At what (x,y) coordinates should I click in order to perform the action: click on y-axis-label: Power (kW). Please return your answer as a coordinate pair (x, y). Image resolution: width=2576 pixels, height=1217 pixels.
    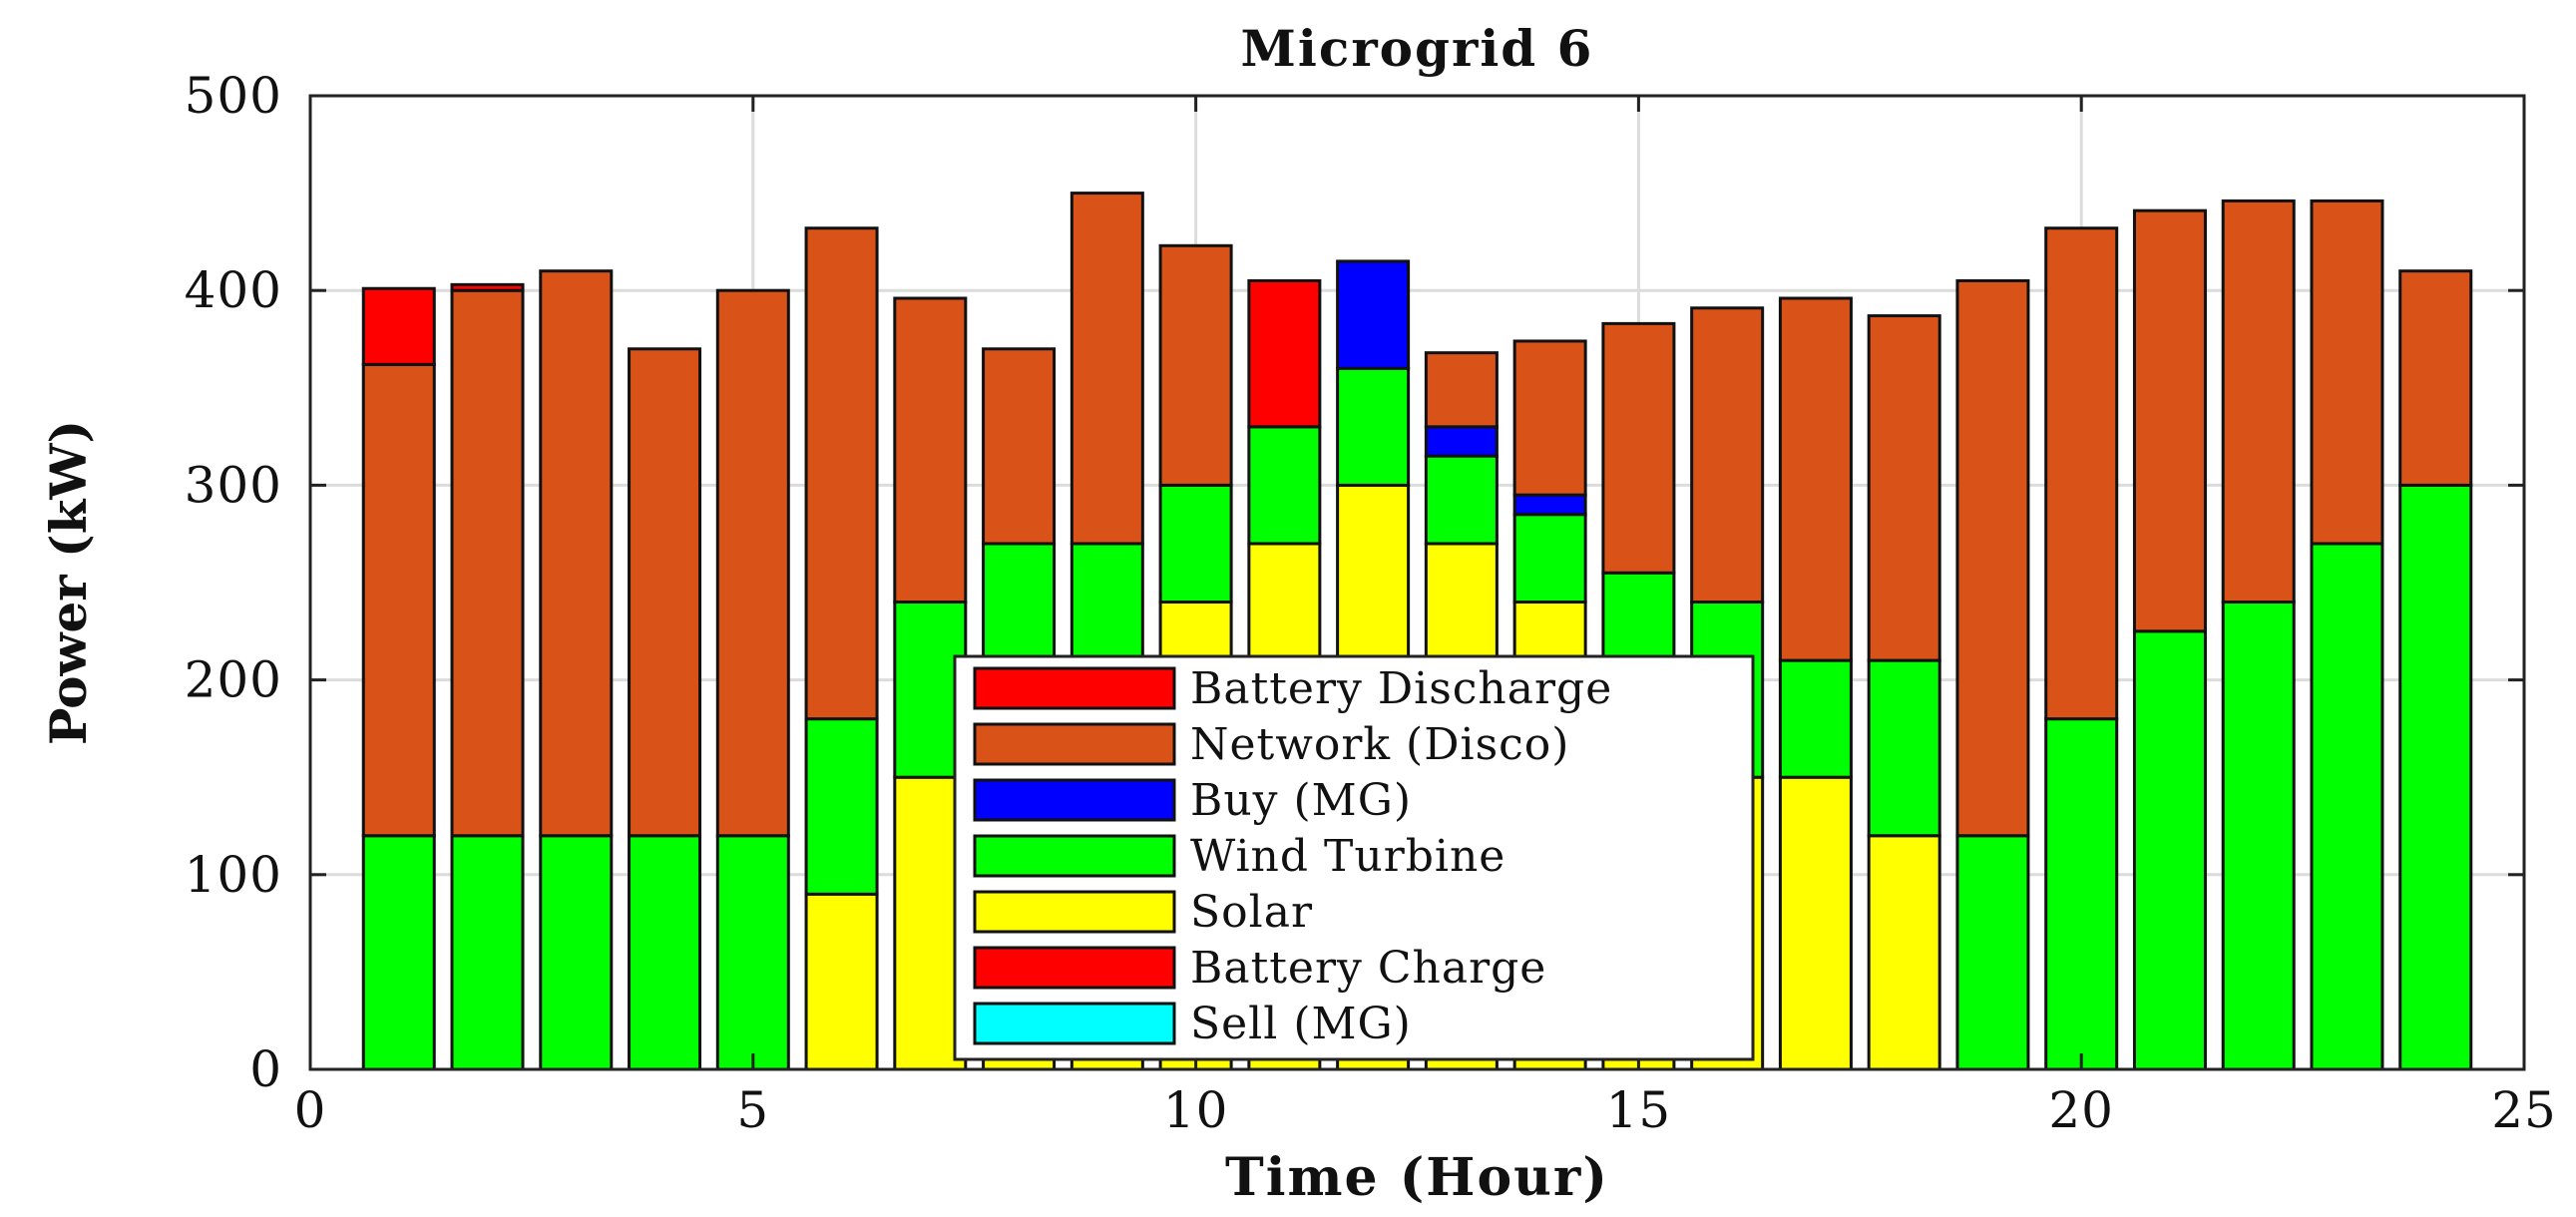
    Looking at the image, I should click on (68, 582).